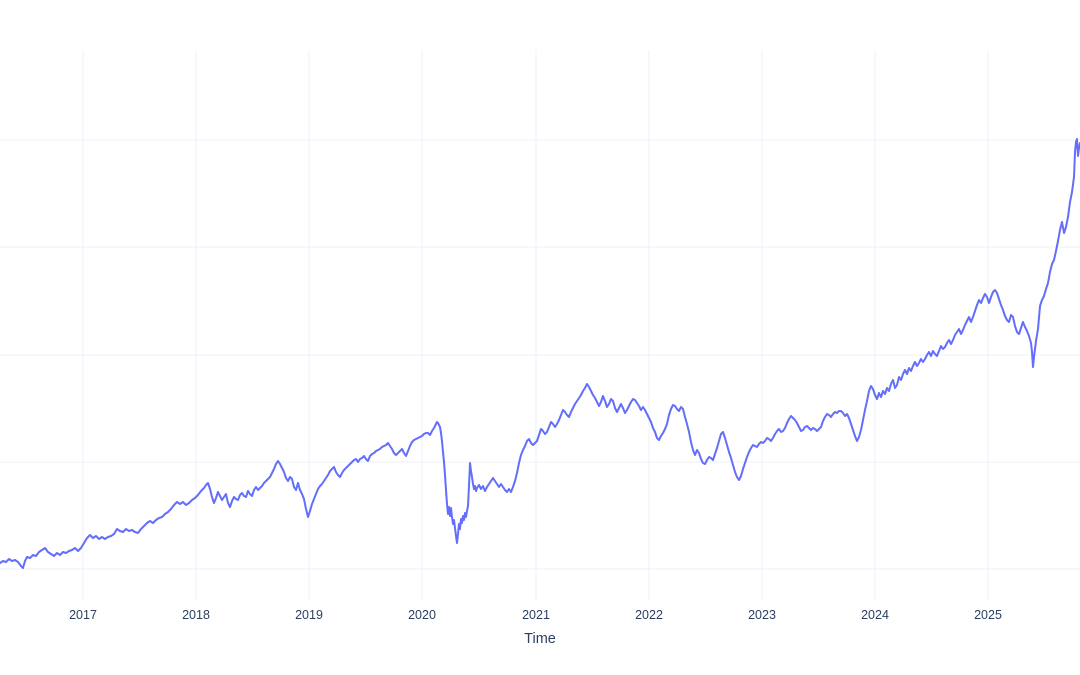 The image size is (1080, 675). Describe the element at coordinates (988, 615) in the screenshot. I see `x-tick-label: 2025` at that location.